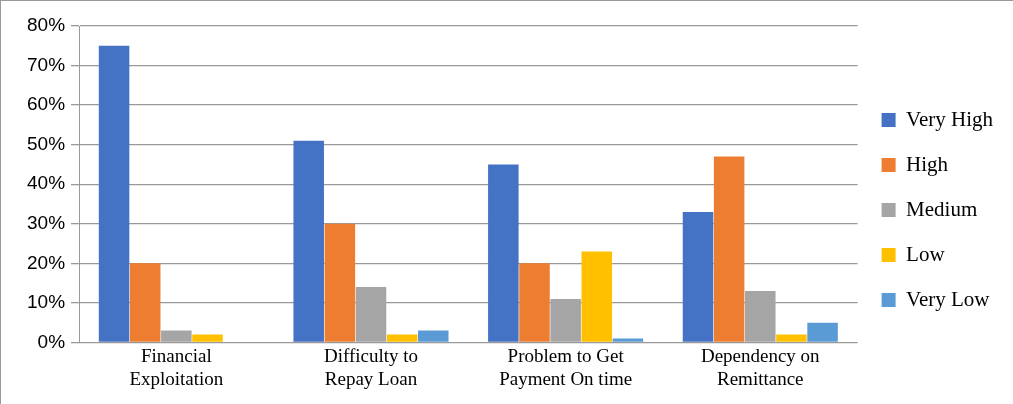 The width and height of the screenshot is (1013, 404). What do you see at coordinates (46, 183) in the screenshot?
I see `y-tick-label: 40%` at bounding box center [46, 183].